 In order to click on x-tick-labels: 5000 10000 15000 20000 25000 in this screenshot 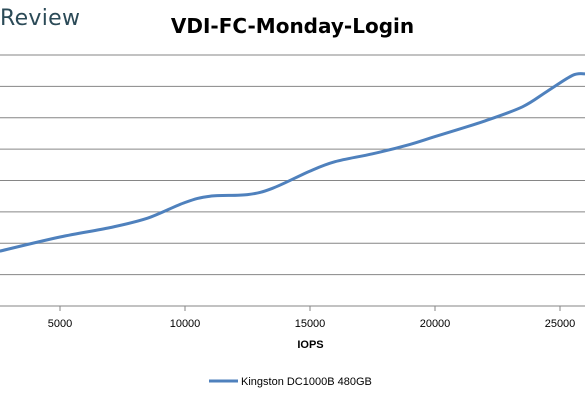, I will do `click(312, 318)`.